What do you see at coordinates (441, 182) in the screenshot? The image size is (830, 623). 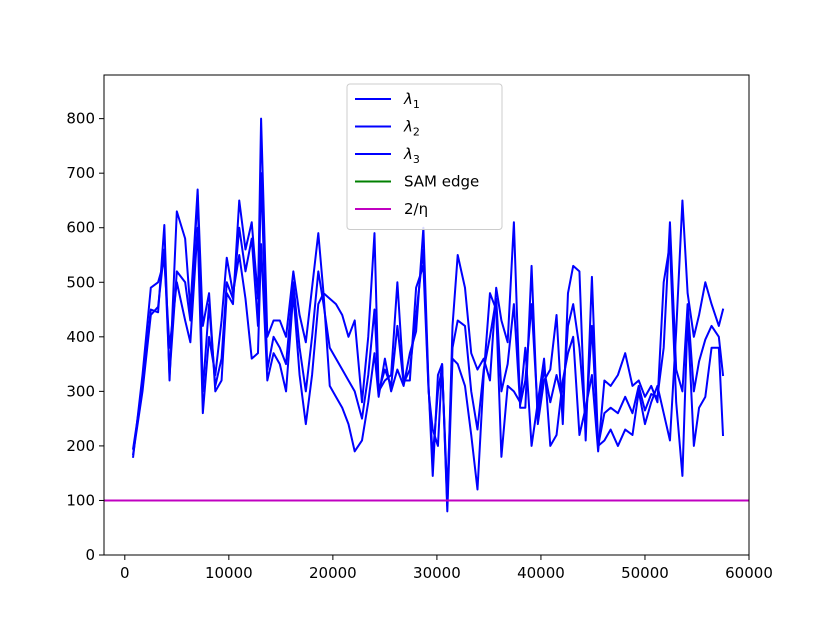 I see `legend-label: SAM edge` at bounding box center [441, 182].